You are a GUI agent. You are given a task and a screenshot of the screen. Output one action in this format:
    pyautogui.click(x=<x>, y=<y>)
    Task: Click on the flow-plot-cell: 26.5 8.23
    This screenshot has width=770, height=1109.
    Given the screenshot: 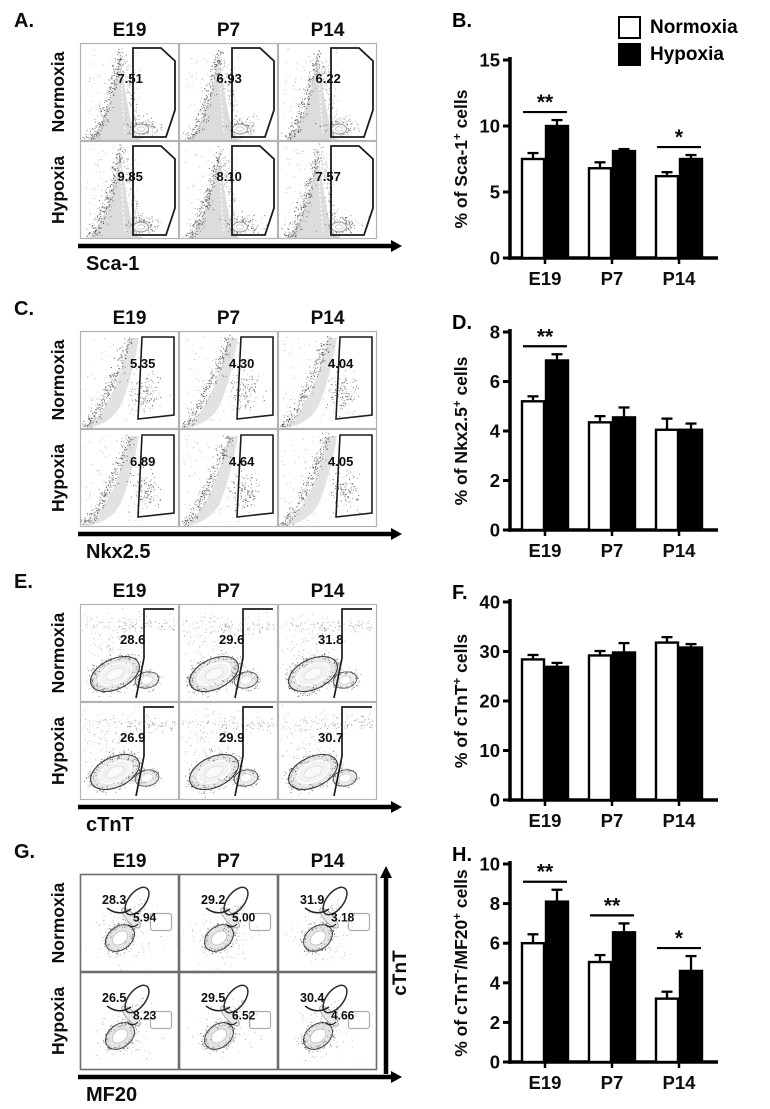 What is the action you would take?
    pyautogui.click(x=129, y=1021)
    